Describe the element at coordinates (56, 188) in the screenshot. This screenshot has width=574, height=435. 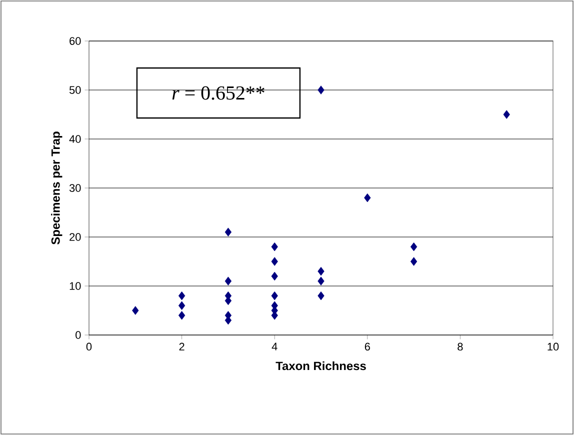
I see `y-axis-title: Specimens per Trap` at that location.